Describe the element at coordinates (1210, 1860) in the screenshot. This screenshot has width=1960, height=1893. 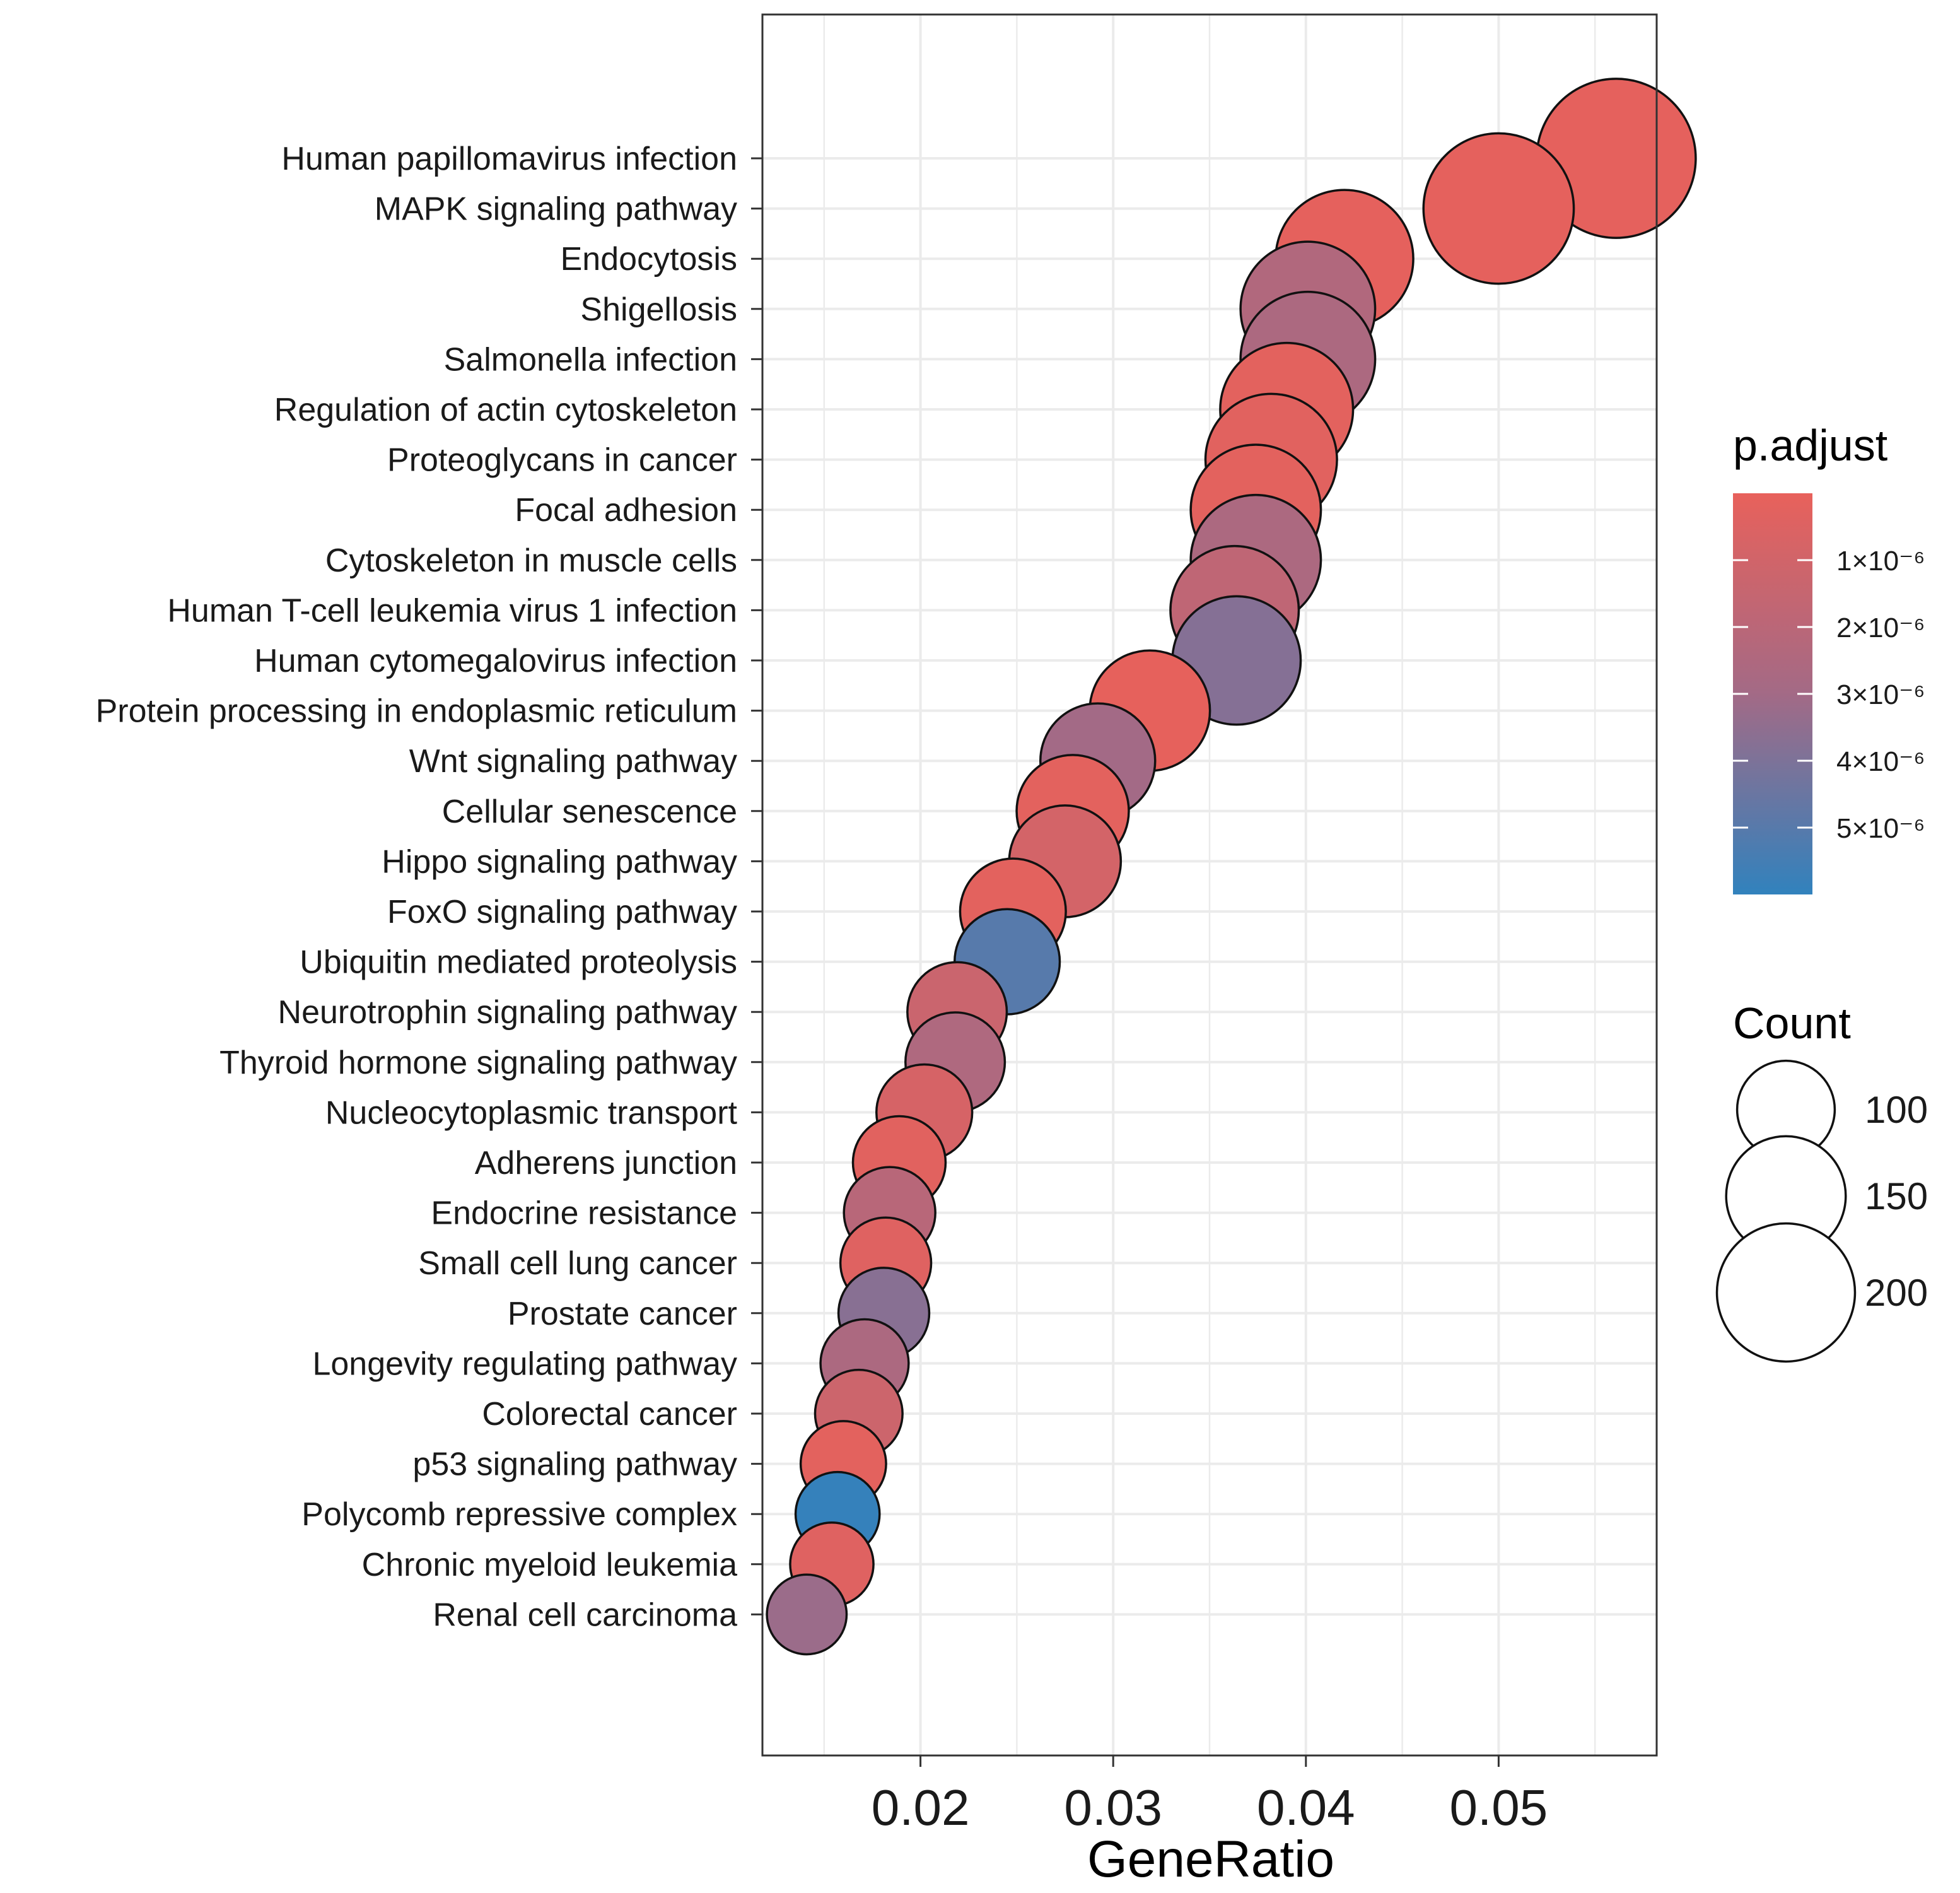
I see `x-axis-title: GeneRatio` at that location.